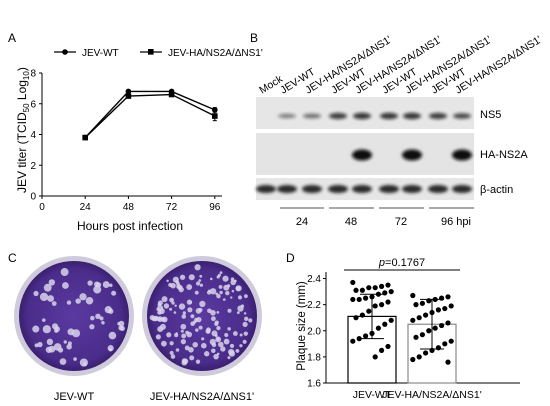 The width and height of the screenshot is (550, 406). Describe the element at coordinates (290, 258) in the screenshot. I see `panel-label-d: D` at that location.